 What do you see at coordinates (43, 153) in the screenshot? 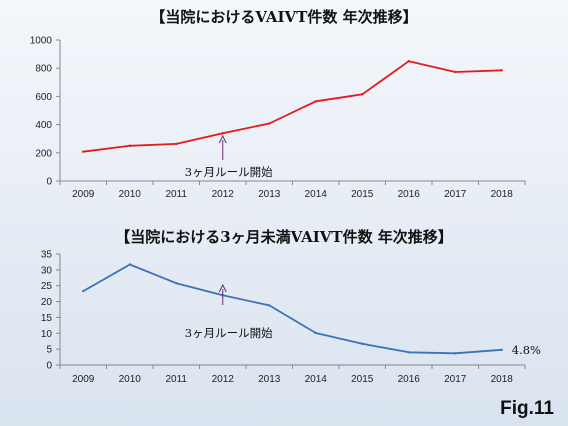
I see `y-tick-label: 200` at bounding box center [43, 153].